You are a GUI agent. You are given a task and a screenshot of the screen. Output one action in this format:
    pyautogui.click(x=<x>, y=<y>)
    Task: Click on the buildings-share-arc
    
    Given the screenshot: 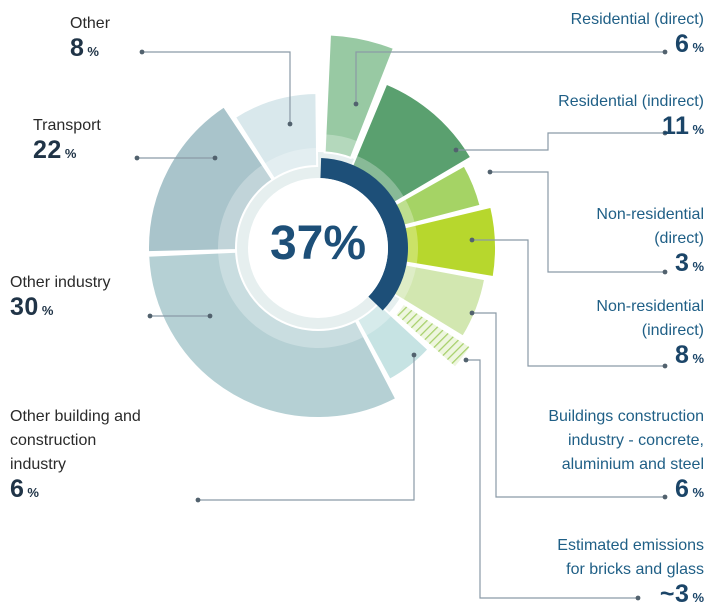 What is the action you would take?
    pyautogui.click(x=364, y=234)
    